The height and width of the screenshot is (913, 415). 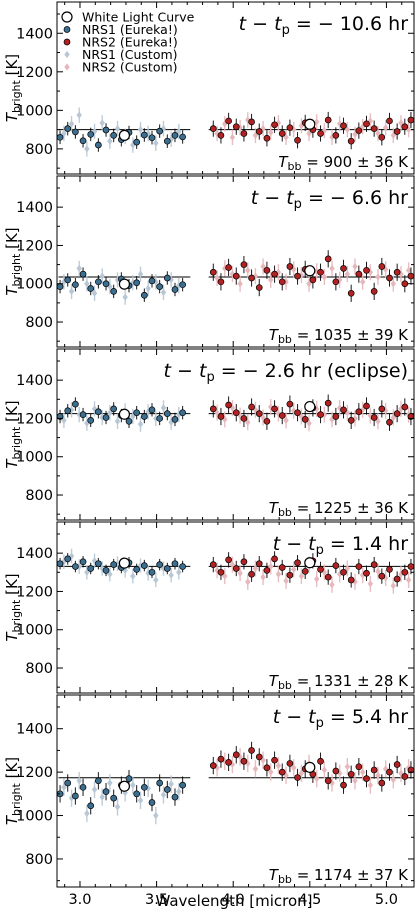 What do you see at coordinates (79, 900) in the screenshot?
I see `xtick-label: 3.0` at bounding box center [79, 900].